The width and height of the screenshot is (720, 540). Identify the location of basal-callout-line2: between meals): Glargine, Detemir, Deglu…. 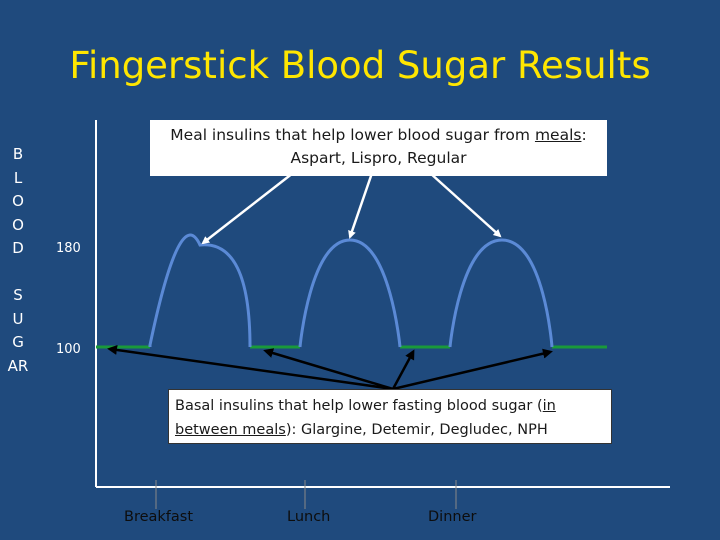
(361, 430).